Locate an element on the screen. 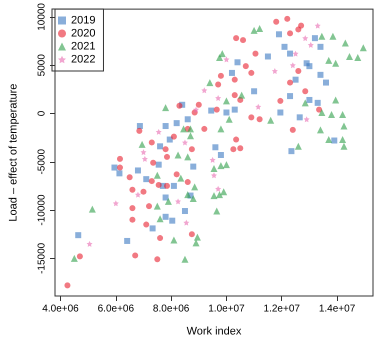  x-tick-label: 8.0e+06 is located at coordinates (171, 309).